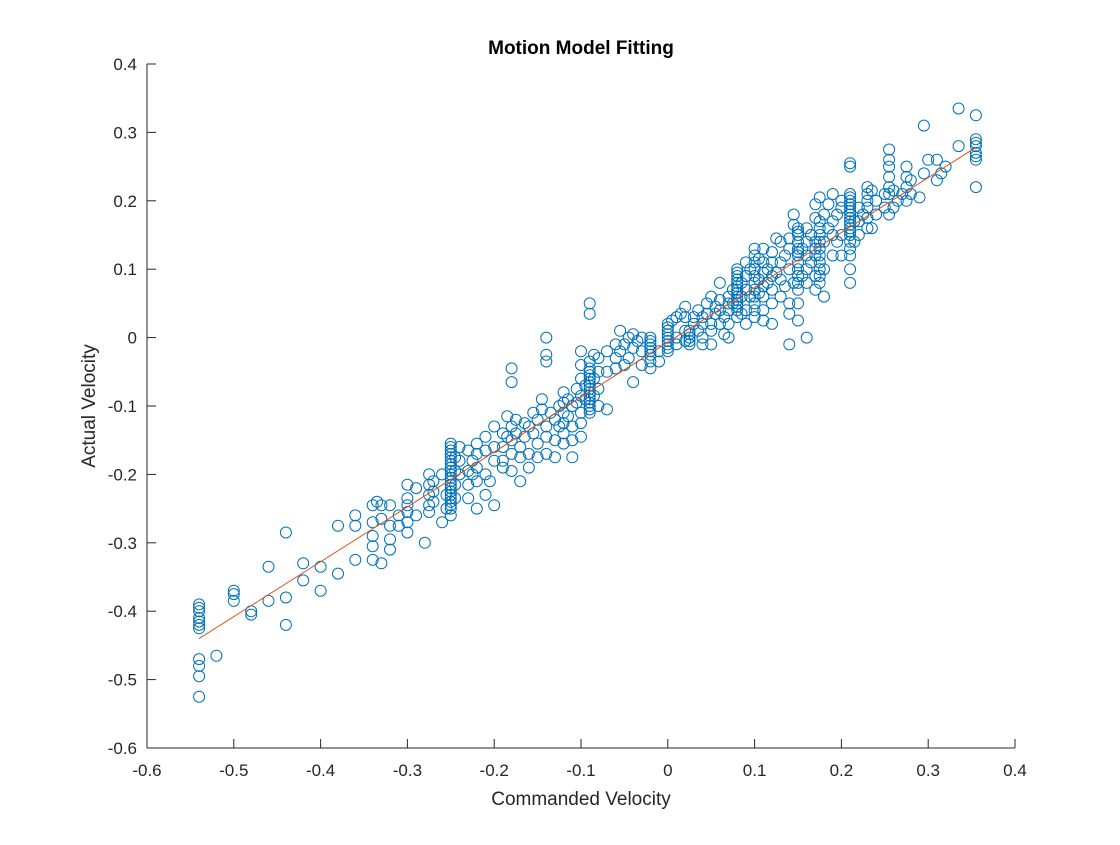 This screenshot has height=845, width=1120. Describe the element at coordinates (233, 770) in the screenshot. I see `x-tick-label: -0.5` at that location.